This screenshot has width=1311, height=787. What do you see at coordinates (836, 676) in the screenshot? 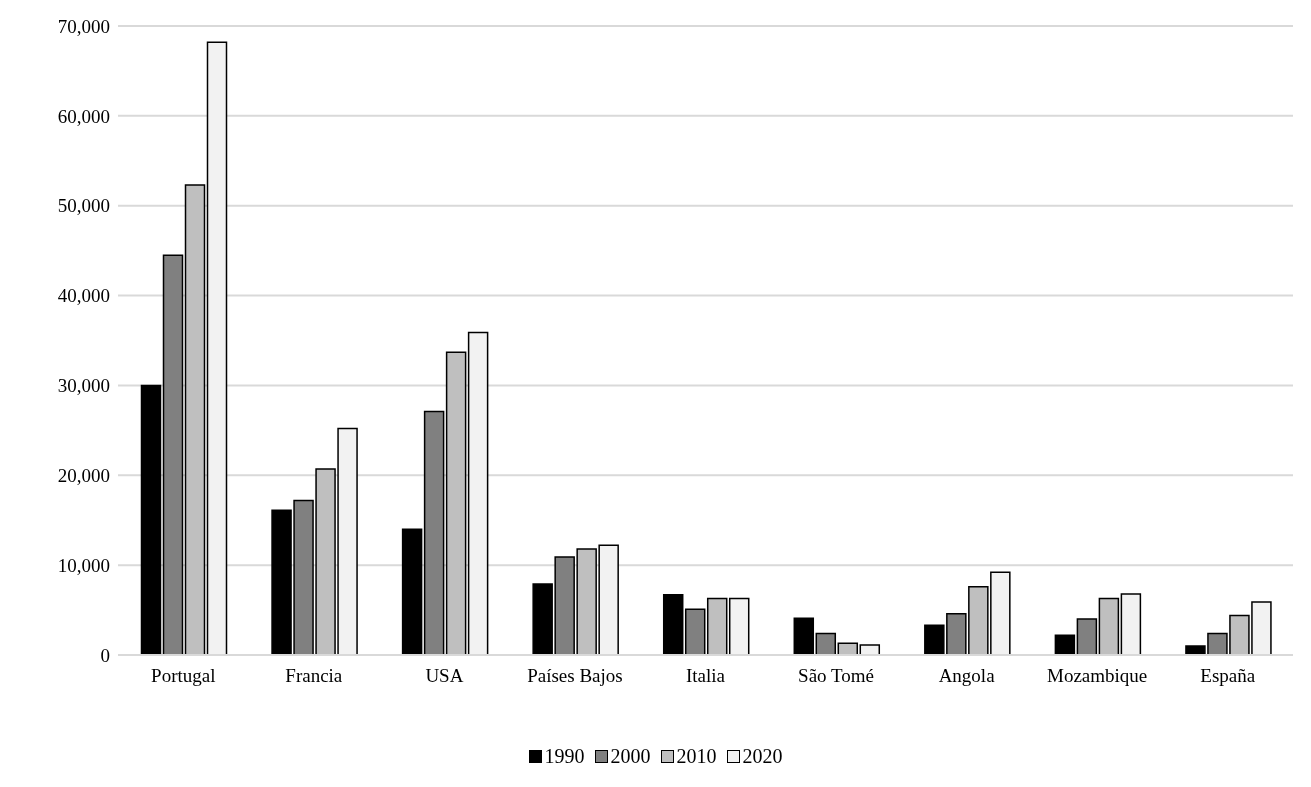
I see `x-tick-label: São Tomé` at bounding box center [836, 676].